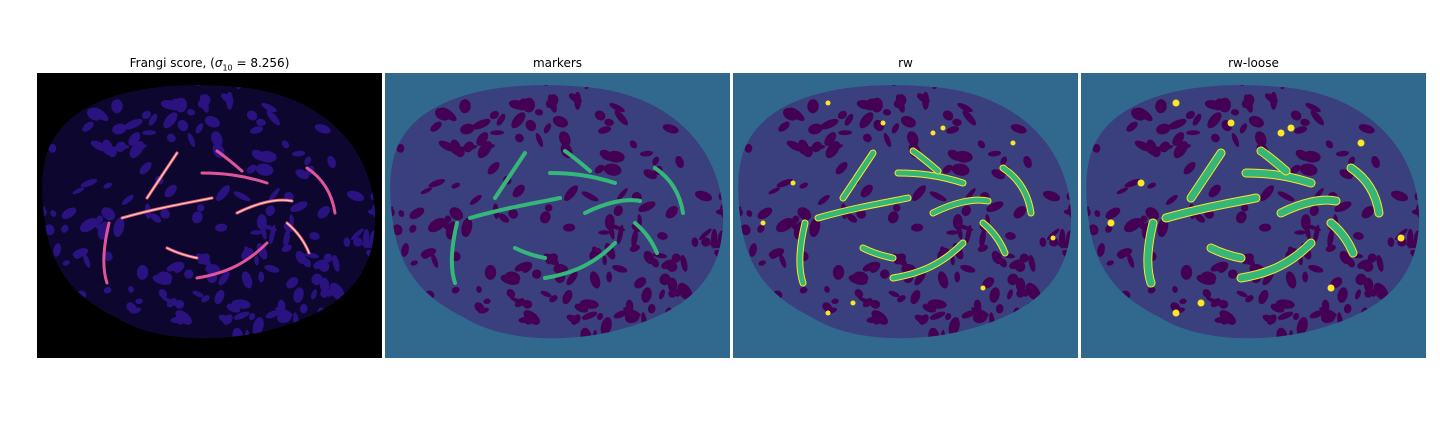 This screenshot has height=432, width=1440. Describe the element at coordinates (1253, 63) in the screenshot. I see `panel-title-rw-loose: rw-loose` at that location.